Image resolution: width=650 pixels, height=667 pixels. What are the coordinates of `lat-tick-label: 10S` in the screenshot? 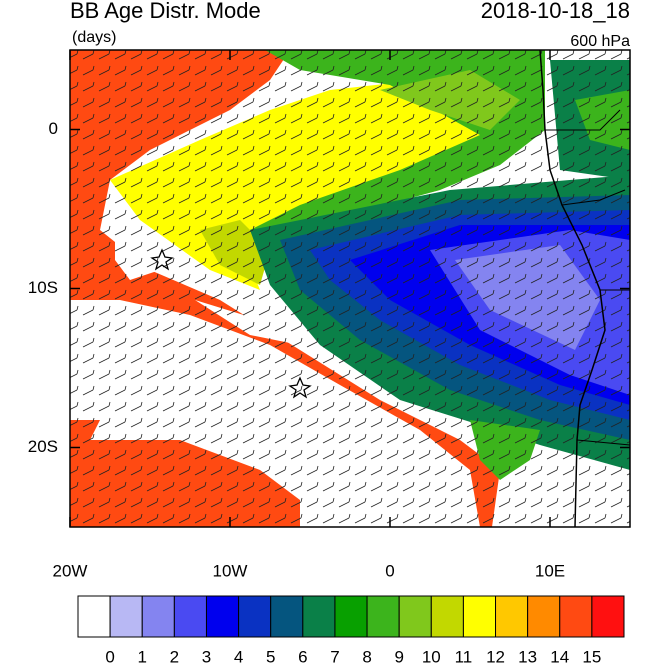 It's located at (43, 287).